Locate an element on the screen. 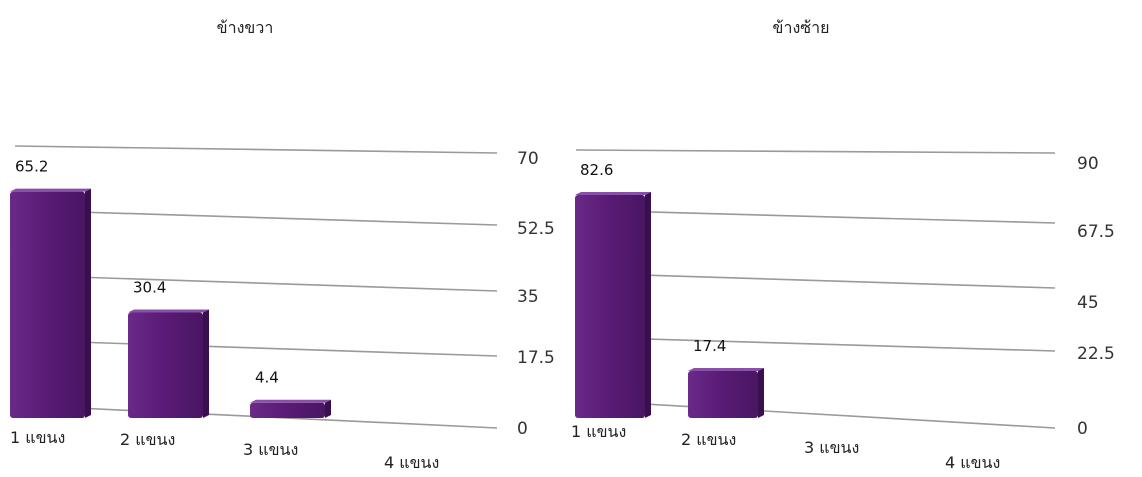 Image resolution: width=1142 pixels, height=477 pixels. y-tick-label: 90 is located at coordinates (1088, 164).